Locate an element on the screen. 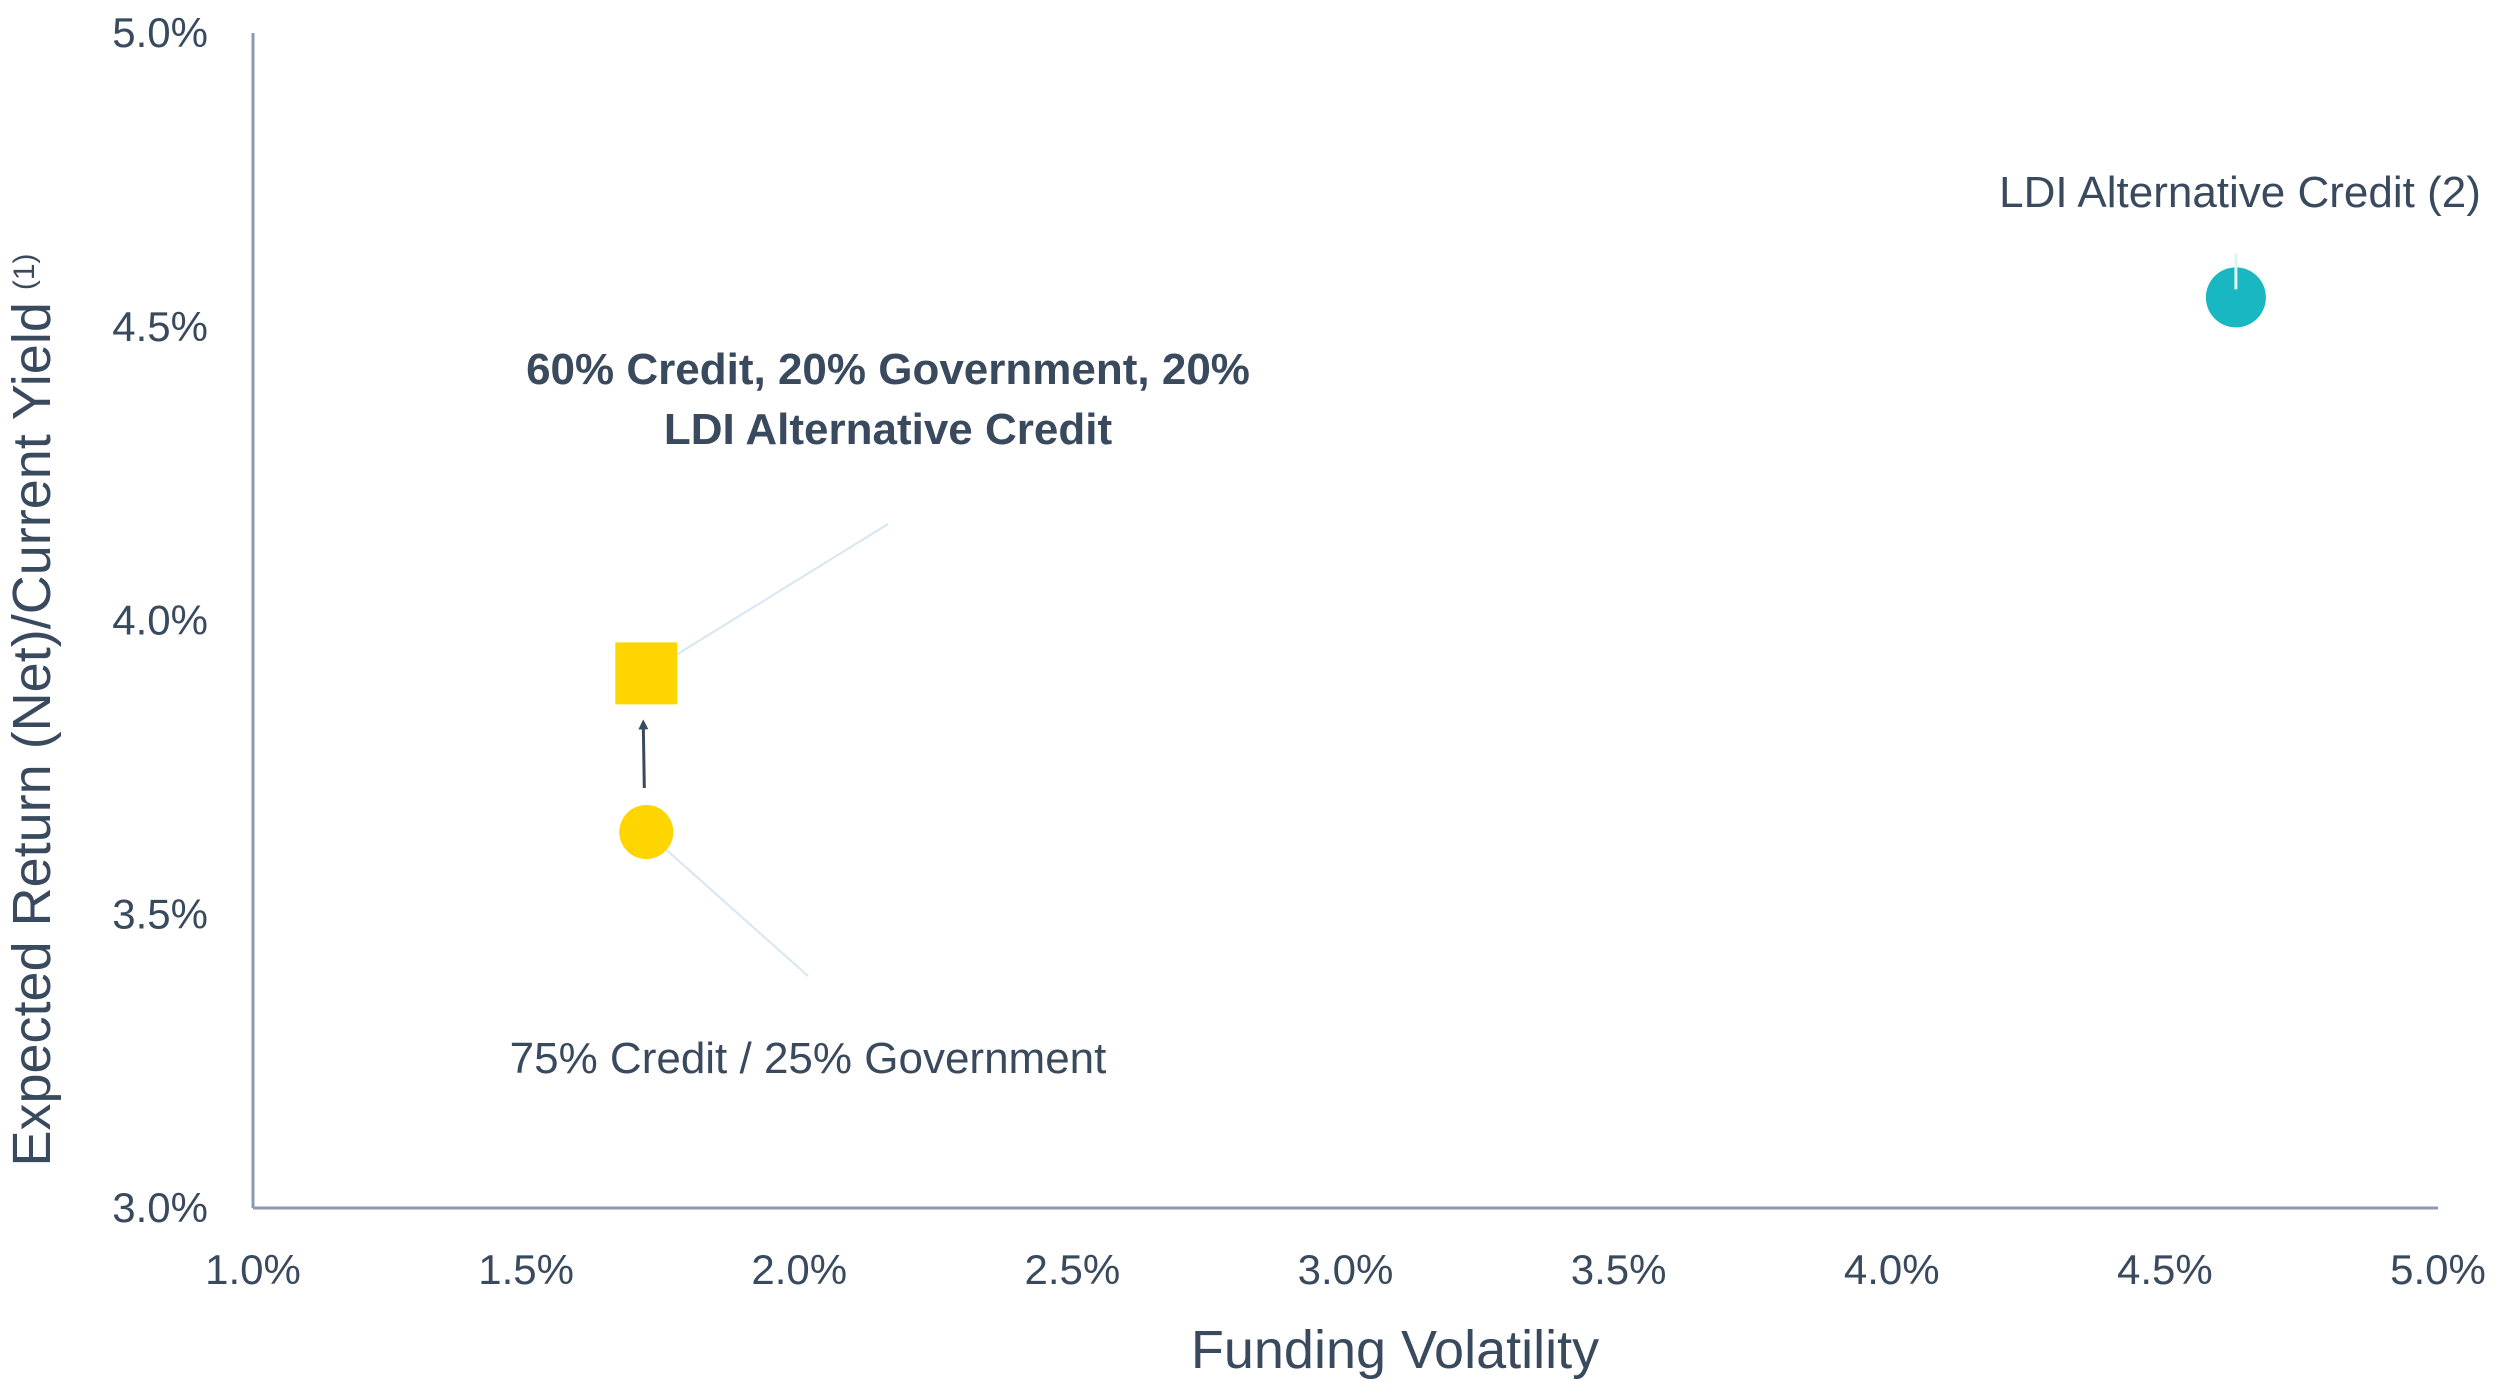 The image size is (2510, 1394). x-tick-labels: 1.0% 1.5% 2.0% 2.5% 3.0% 3.5% 4.0% 4.5% 5.0% is located at coordinates (1345, 1269).